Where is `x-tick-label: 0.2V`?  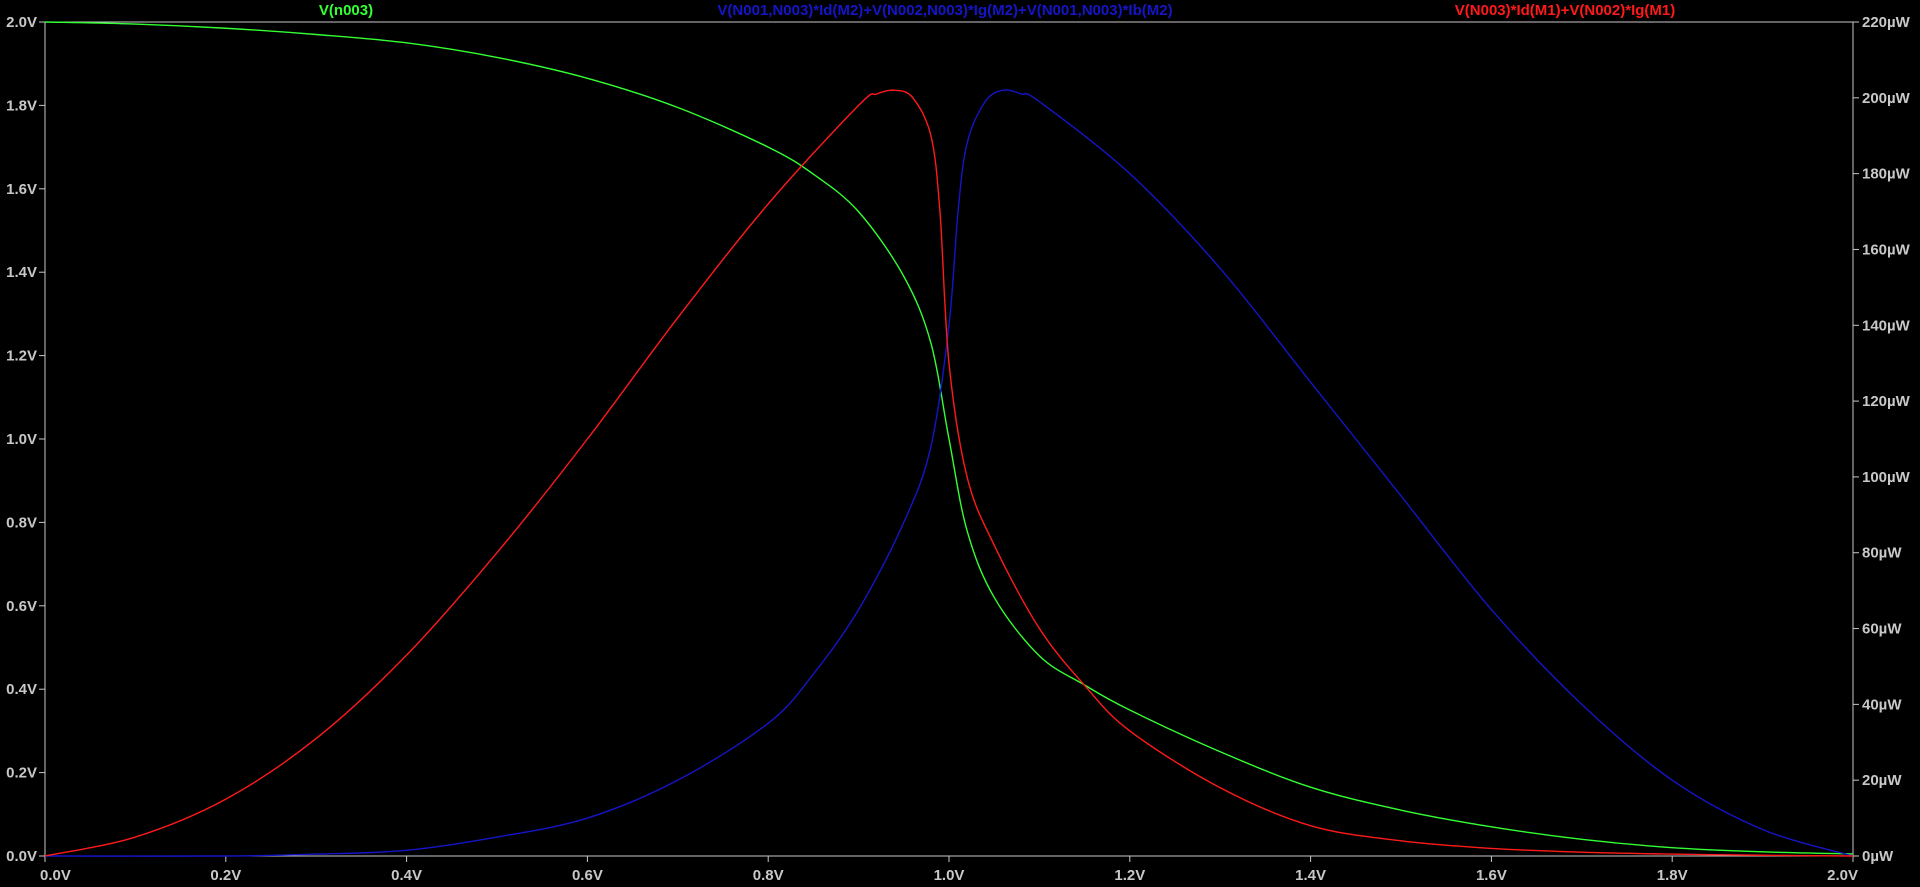 x-tick-label: 0.2V is located at coordinates (225, 875).